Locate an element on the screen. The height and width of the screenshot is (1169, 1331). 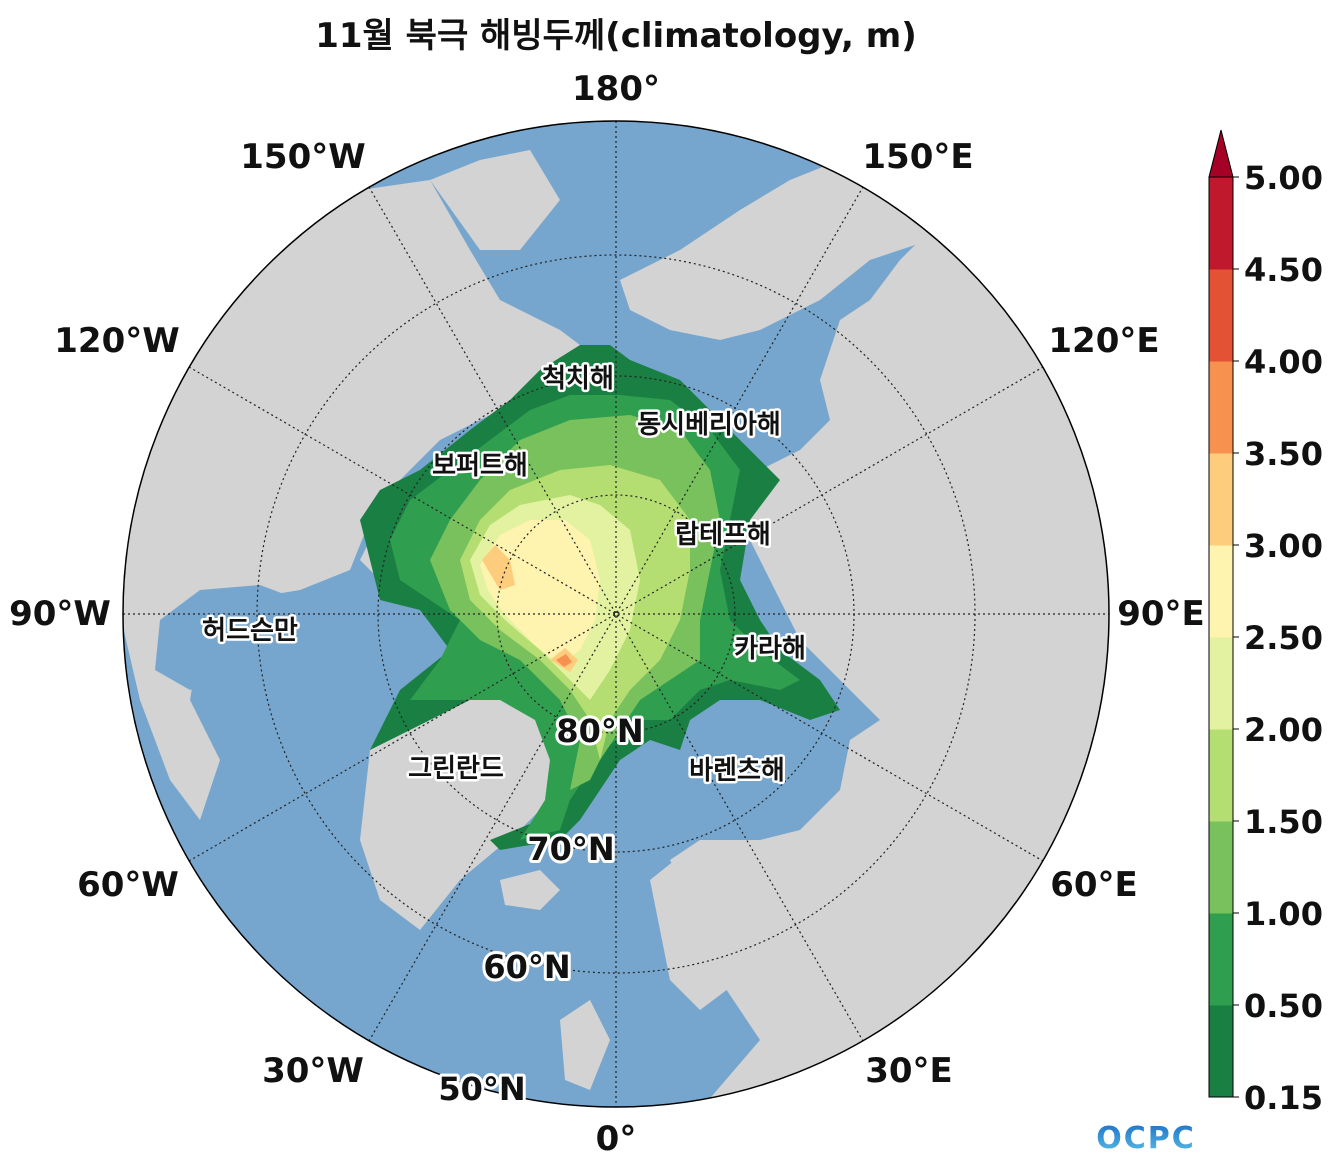
lon-label-30w: 30°W is located at coordinates (313, 1071).